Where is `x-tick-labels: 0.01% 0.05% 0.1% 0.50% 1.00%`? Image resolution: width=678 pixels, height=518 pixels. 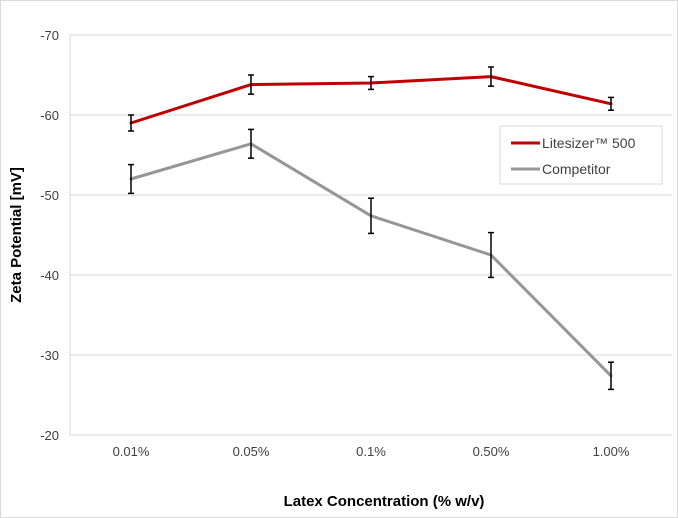
x-tick-labels: 0.01% 0.05% 0.1% 0.50% 1.00% is located at coordinates (371, 451).